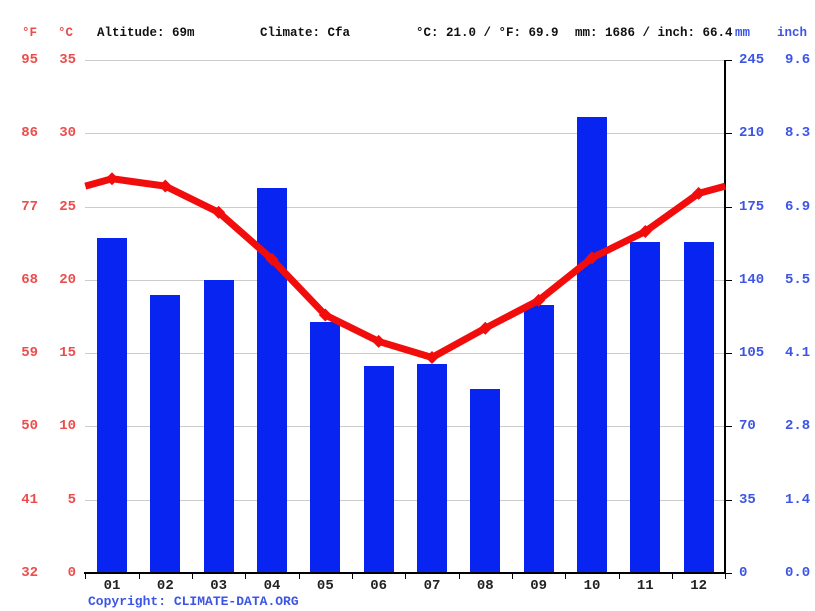  What do you see at coordinates (236, 601) in the screenshot?
I see `climate-data-org-link: CLIMATE-DATA.ORG` at bounding box center [236, 601].